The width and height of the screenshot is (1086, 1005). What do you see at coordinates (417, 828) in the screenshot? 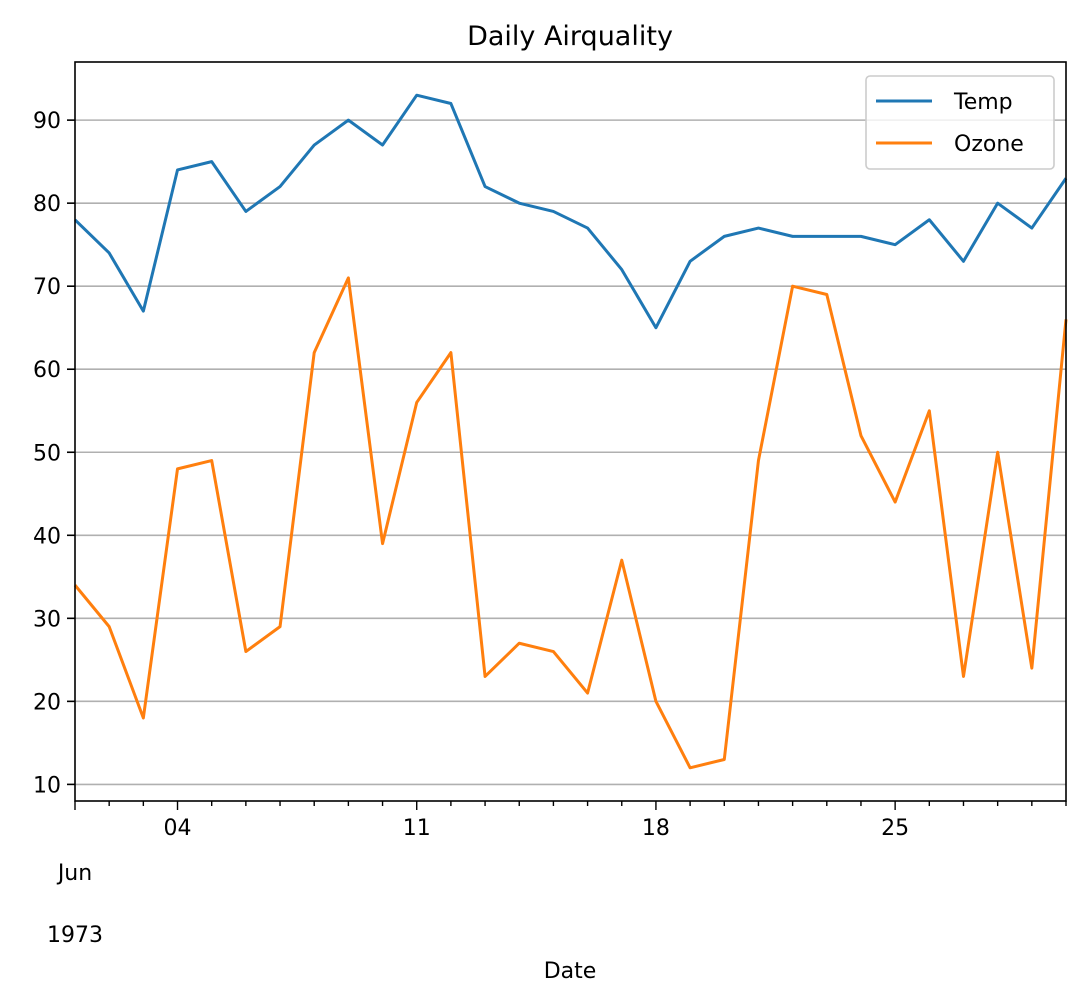
I see `x-tick-label: 11` at bounding box center [417, 828].